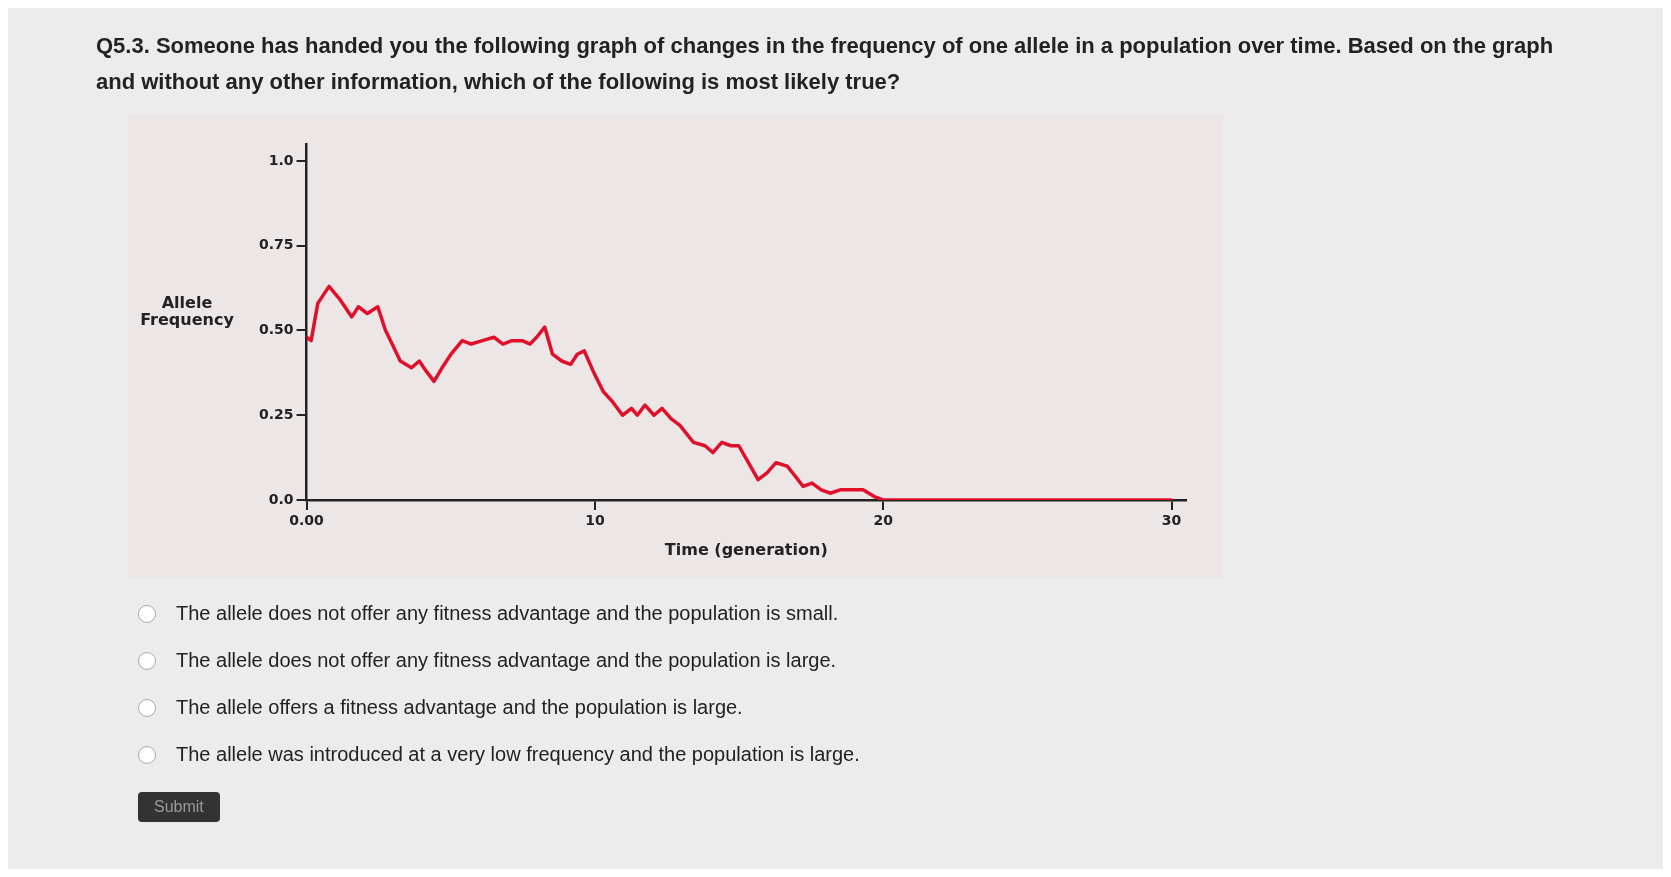 The image size is (1671, 877). I want to click on y-tick-label: 0.50, so click(276, 329).